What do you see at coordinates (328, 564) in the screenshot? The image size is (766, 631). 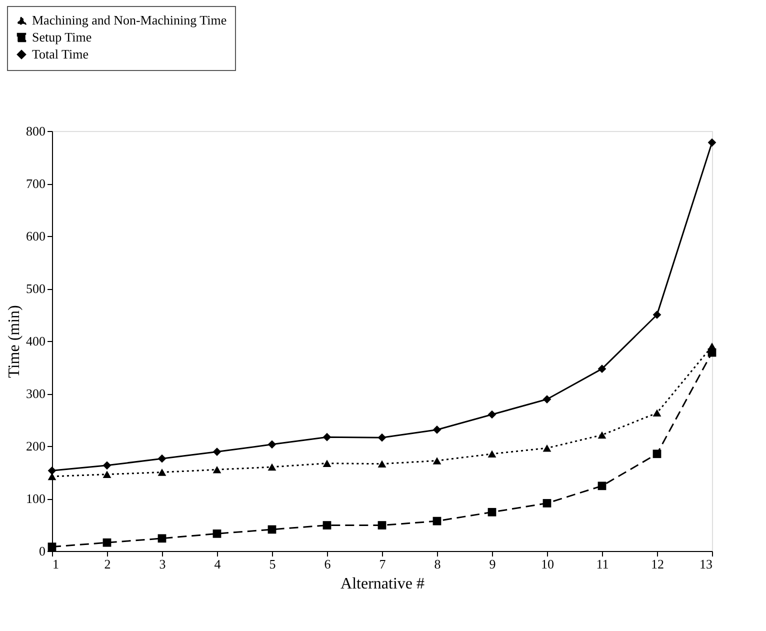 I see `x-tick-label: 6` at bounding box center [328, 564].